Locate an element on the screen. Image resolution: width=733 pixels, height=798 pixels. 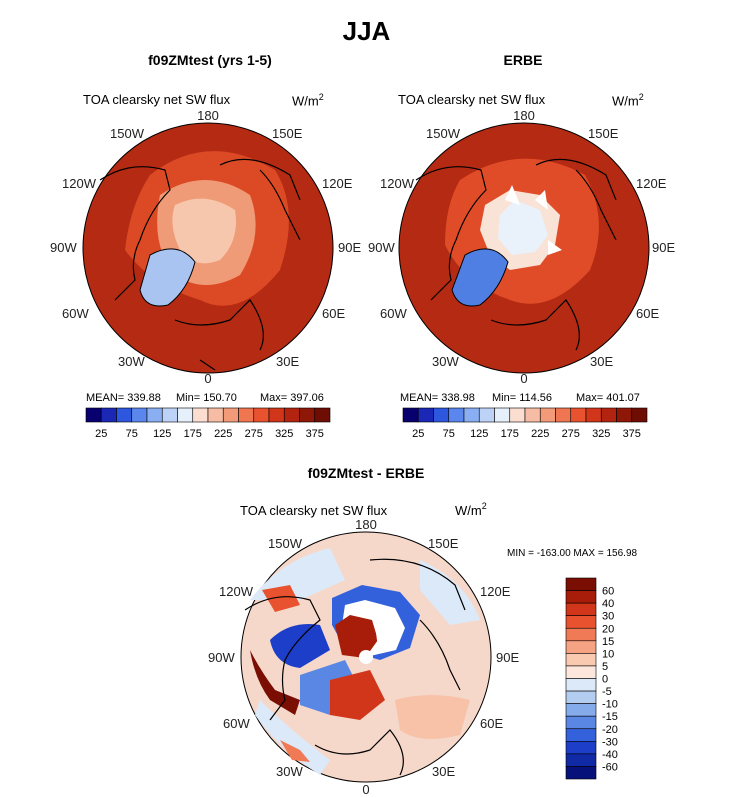
mean-value: MEAN= 338.98 is located at coordinates (437, 398).